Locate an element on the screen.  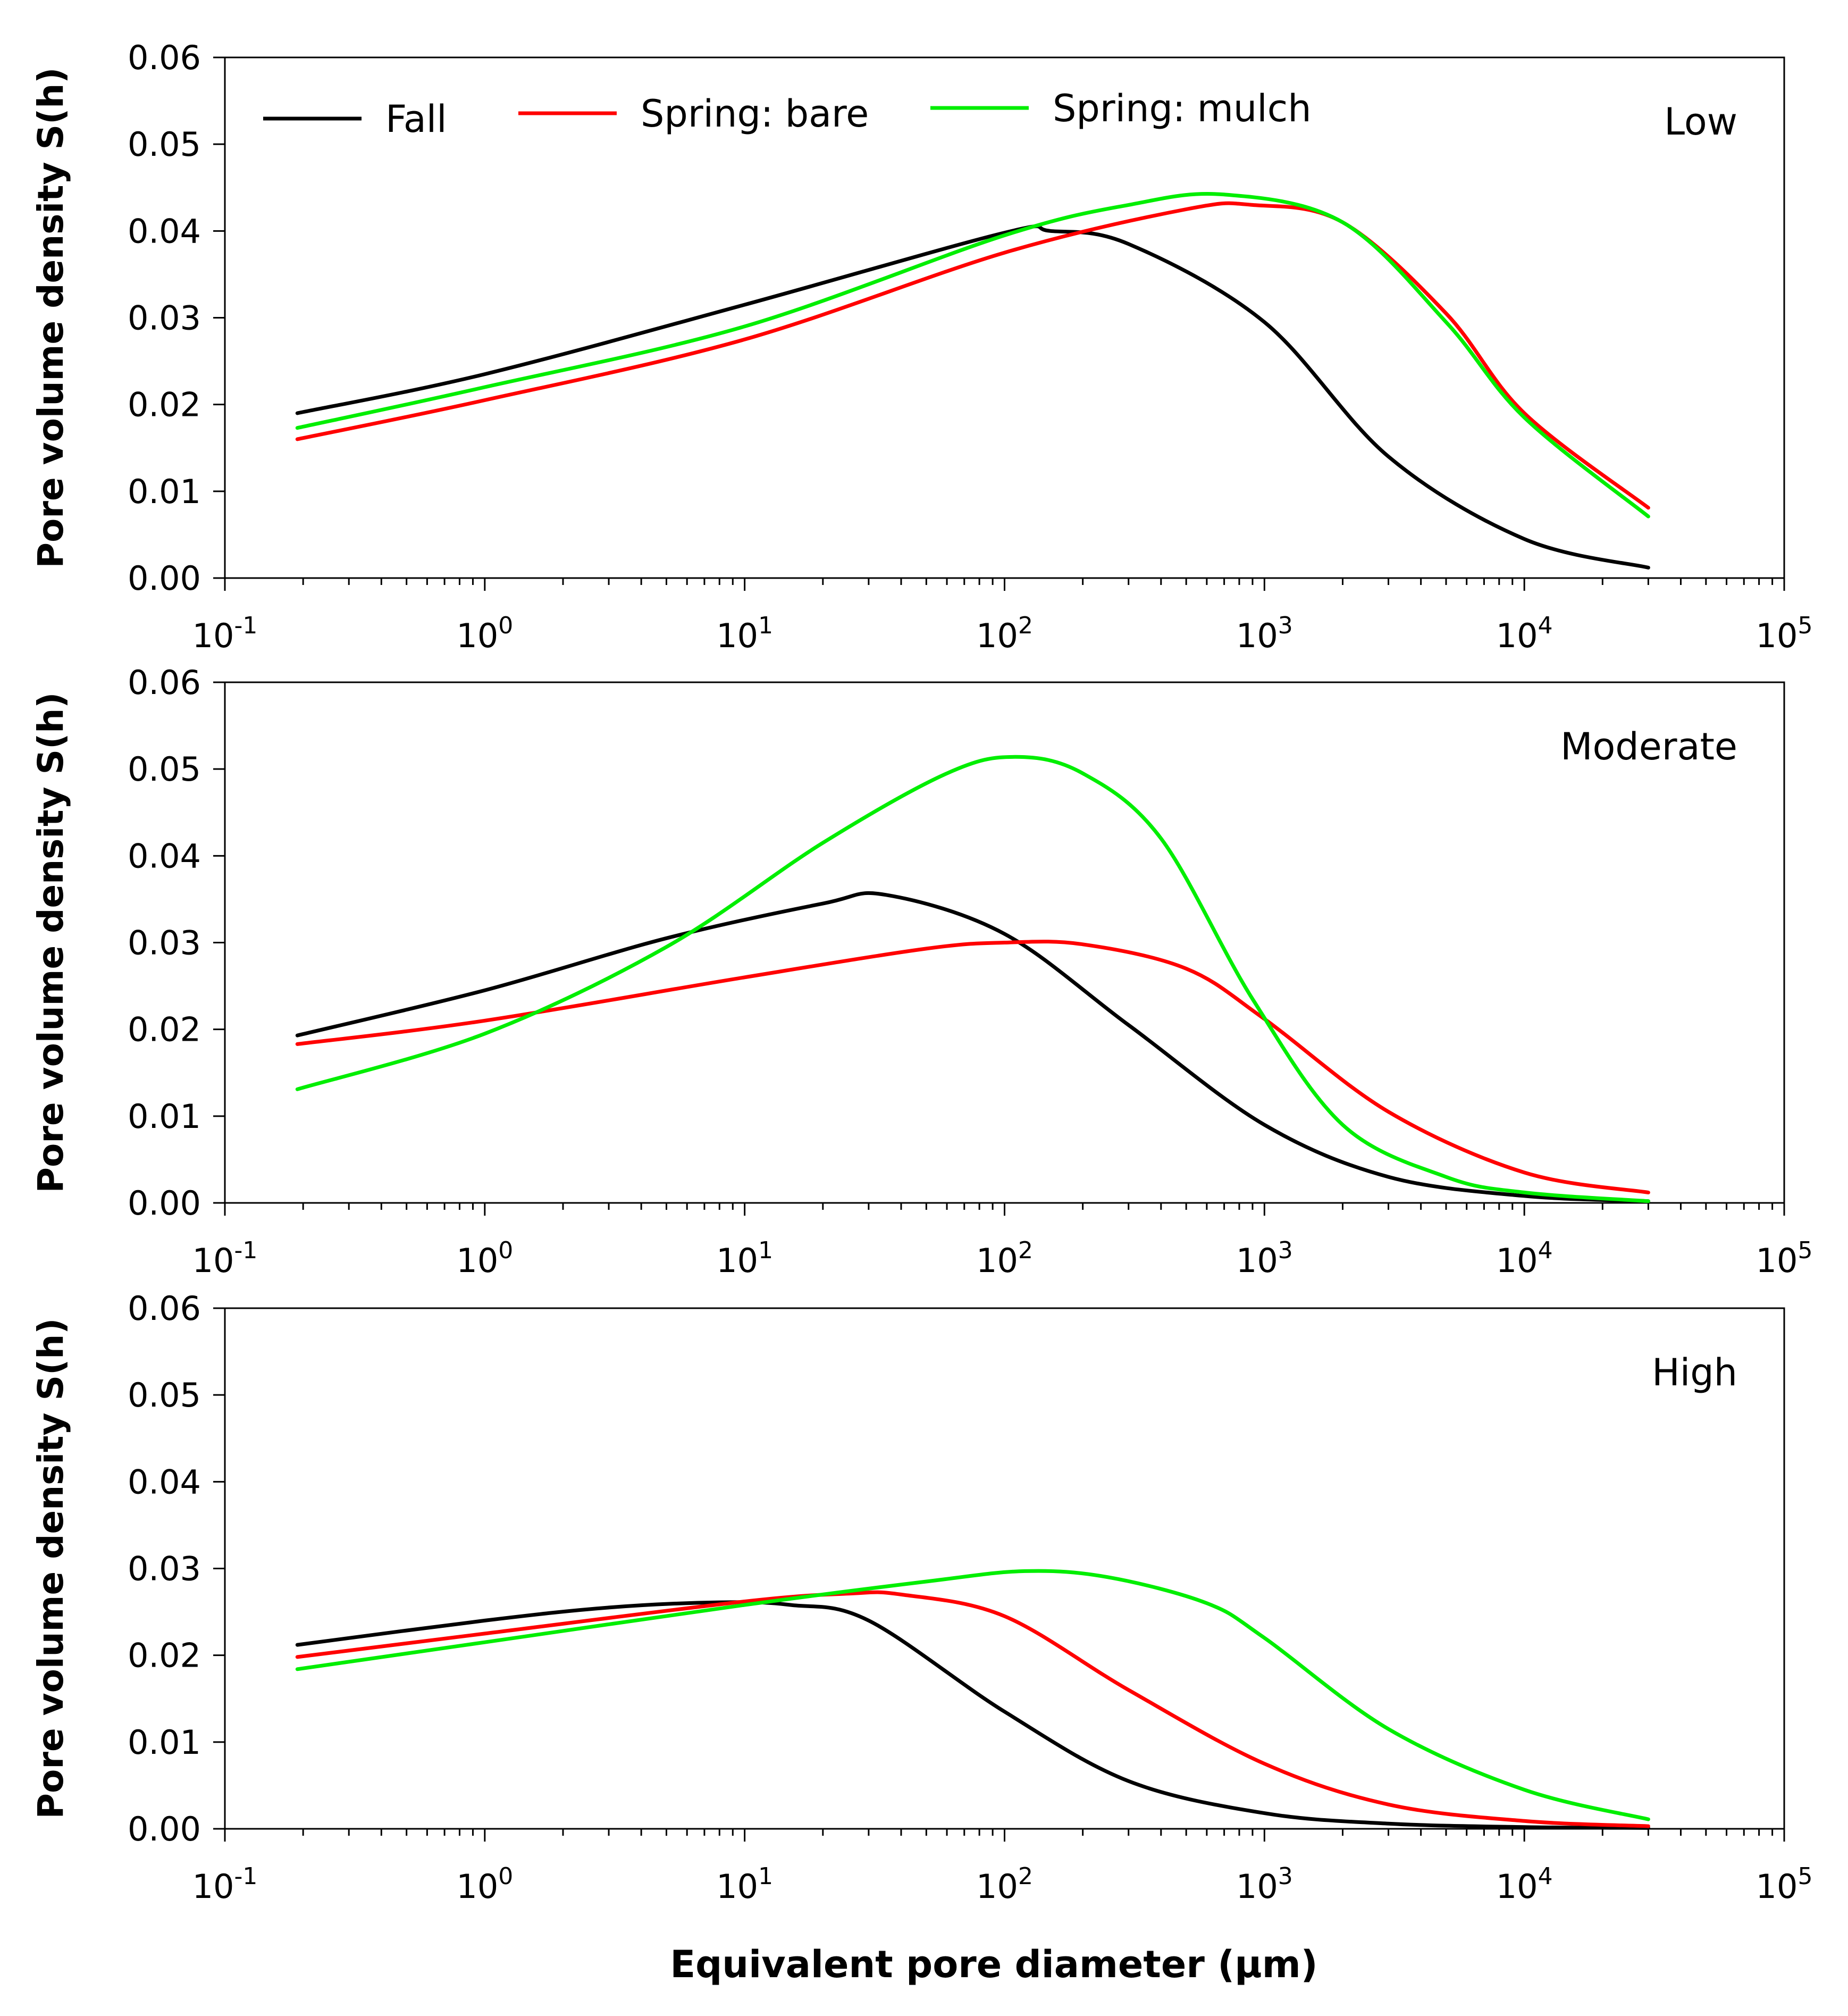
legend: Fall Spring: bare Spring: mulch is located at coordinates (787, 114).